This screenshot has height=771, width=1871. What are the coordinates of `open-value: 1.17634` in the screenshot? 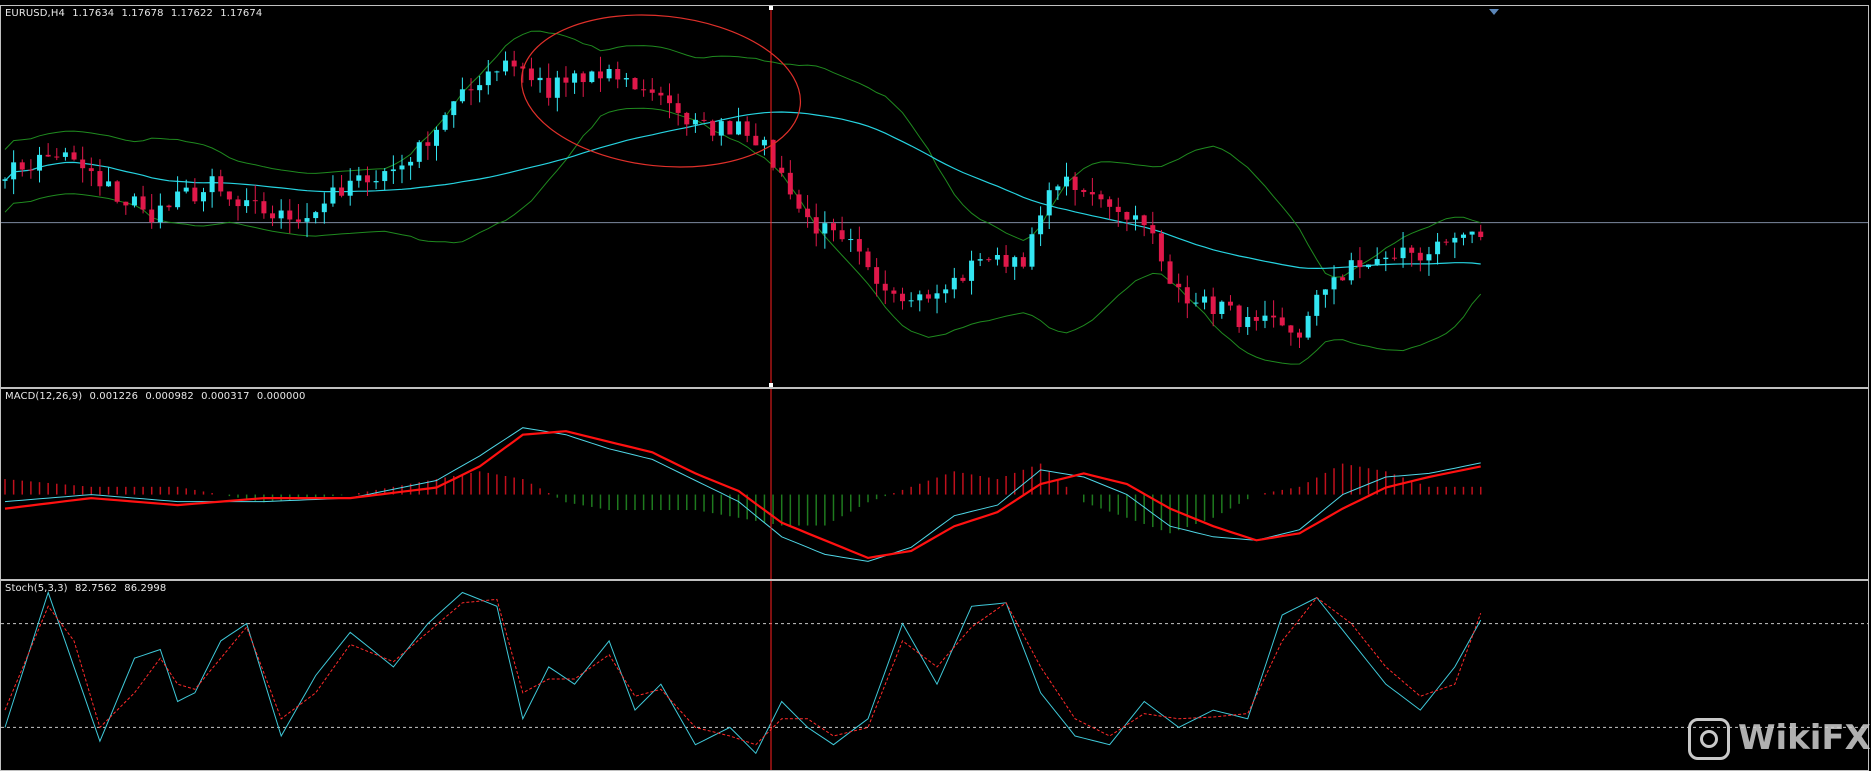 It's located at (93, 13).